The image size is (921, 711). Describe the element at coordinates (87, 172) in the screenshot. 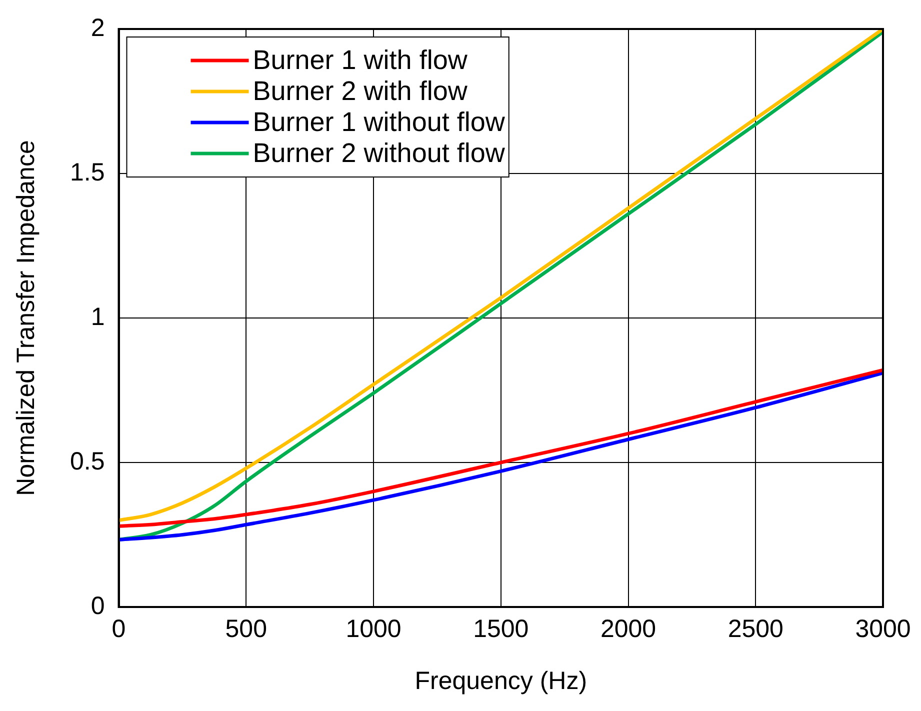

I see `y-tick-label: 1.5` at that location.